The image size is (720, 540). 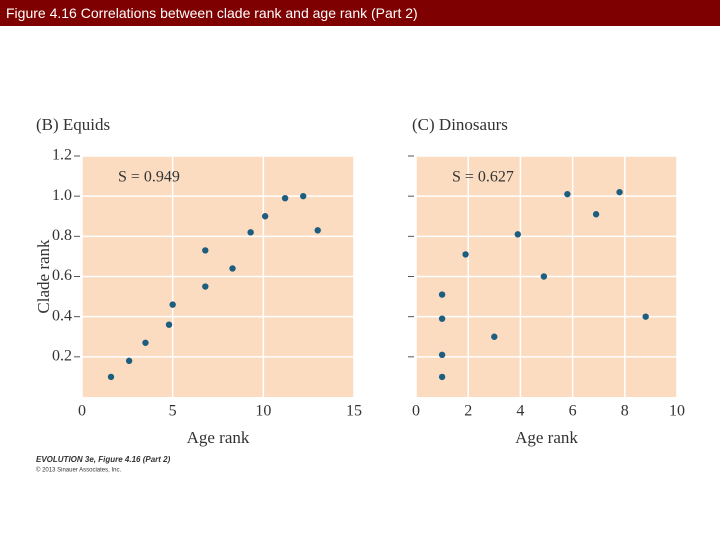 I want to click on y-axis-label: Clade rank, so click(x=43, y=276).